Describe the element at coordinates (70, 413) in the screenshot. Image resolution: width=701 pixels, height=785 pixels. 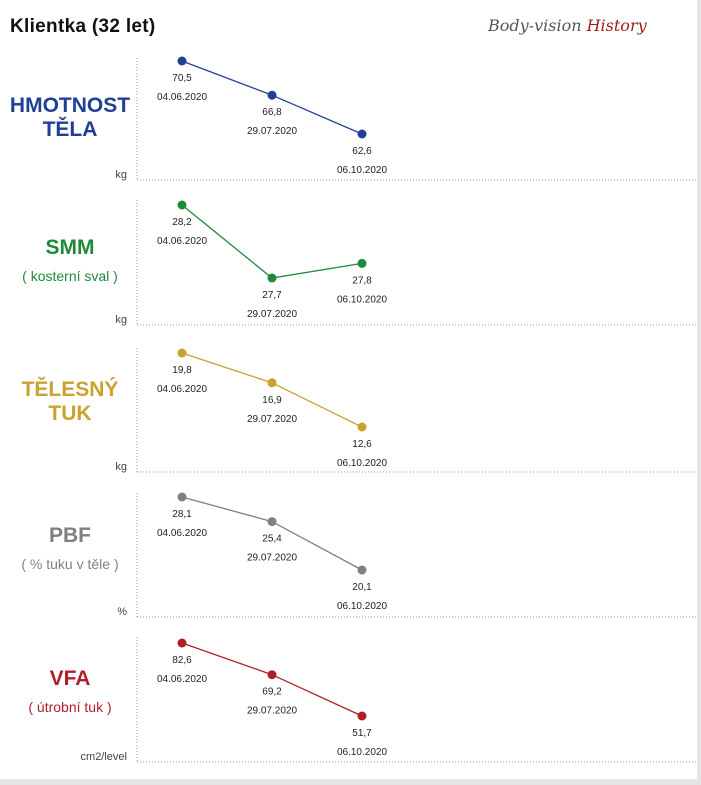
I see `panel-title: TUK` at that location.